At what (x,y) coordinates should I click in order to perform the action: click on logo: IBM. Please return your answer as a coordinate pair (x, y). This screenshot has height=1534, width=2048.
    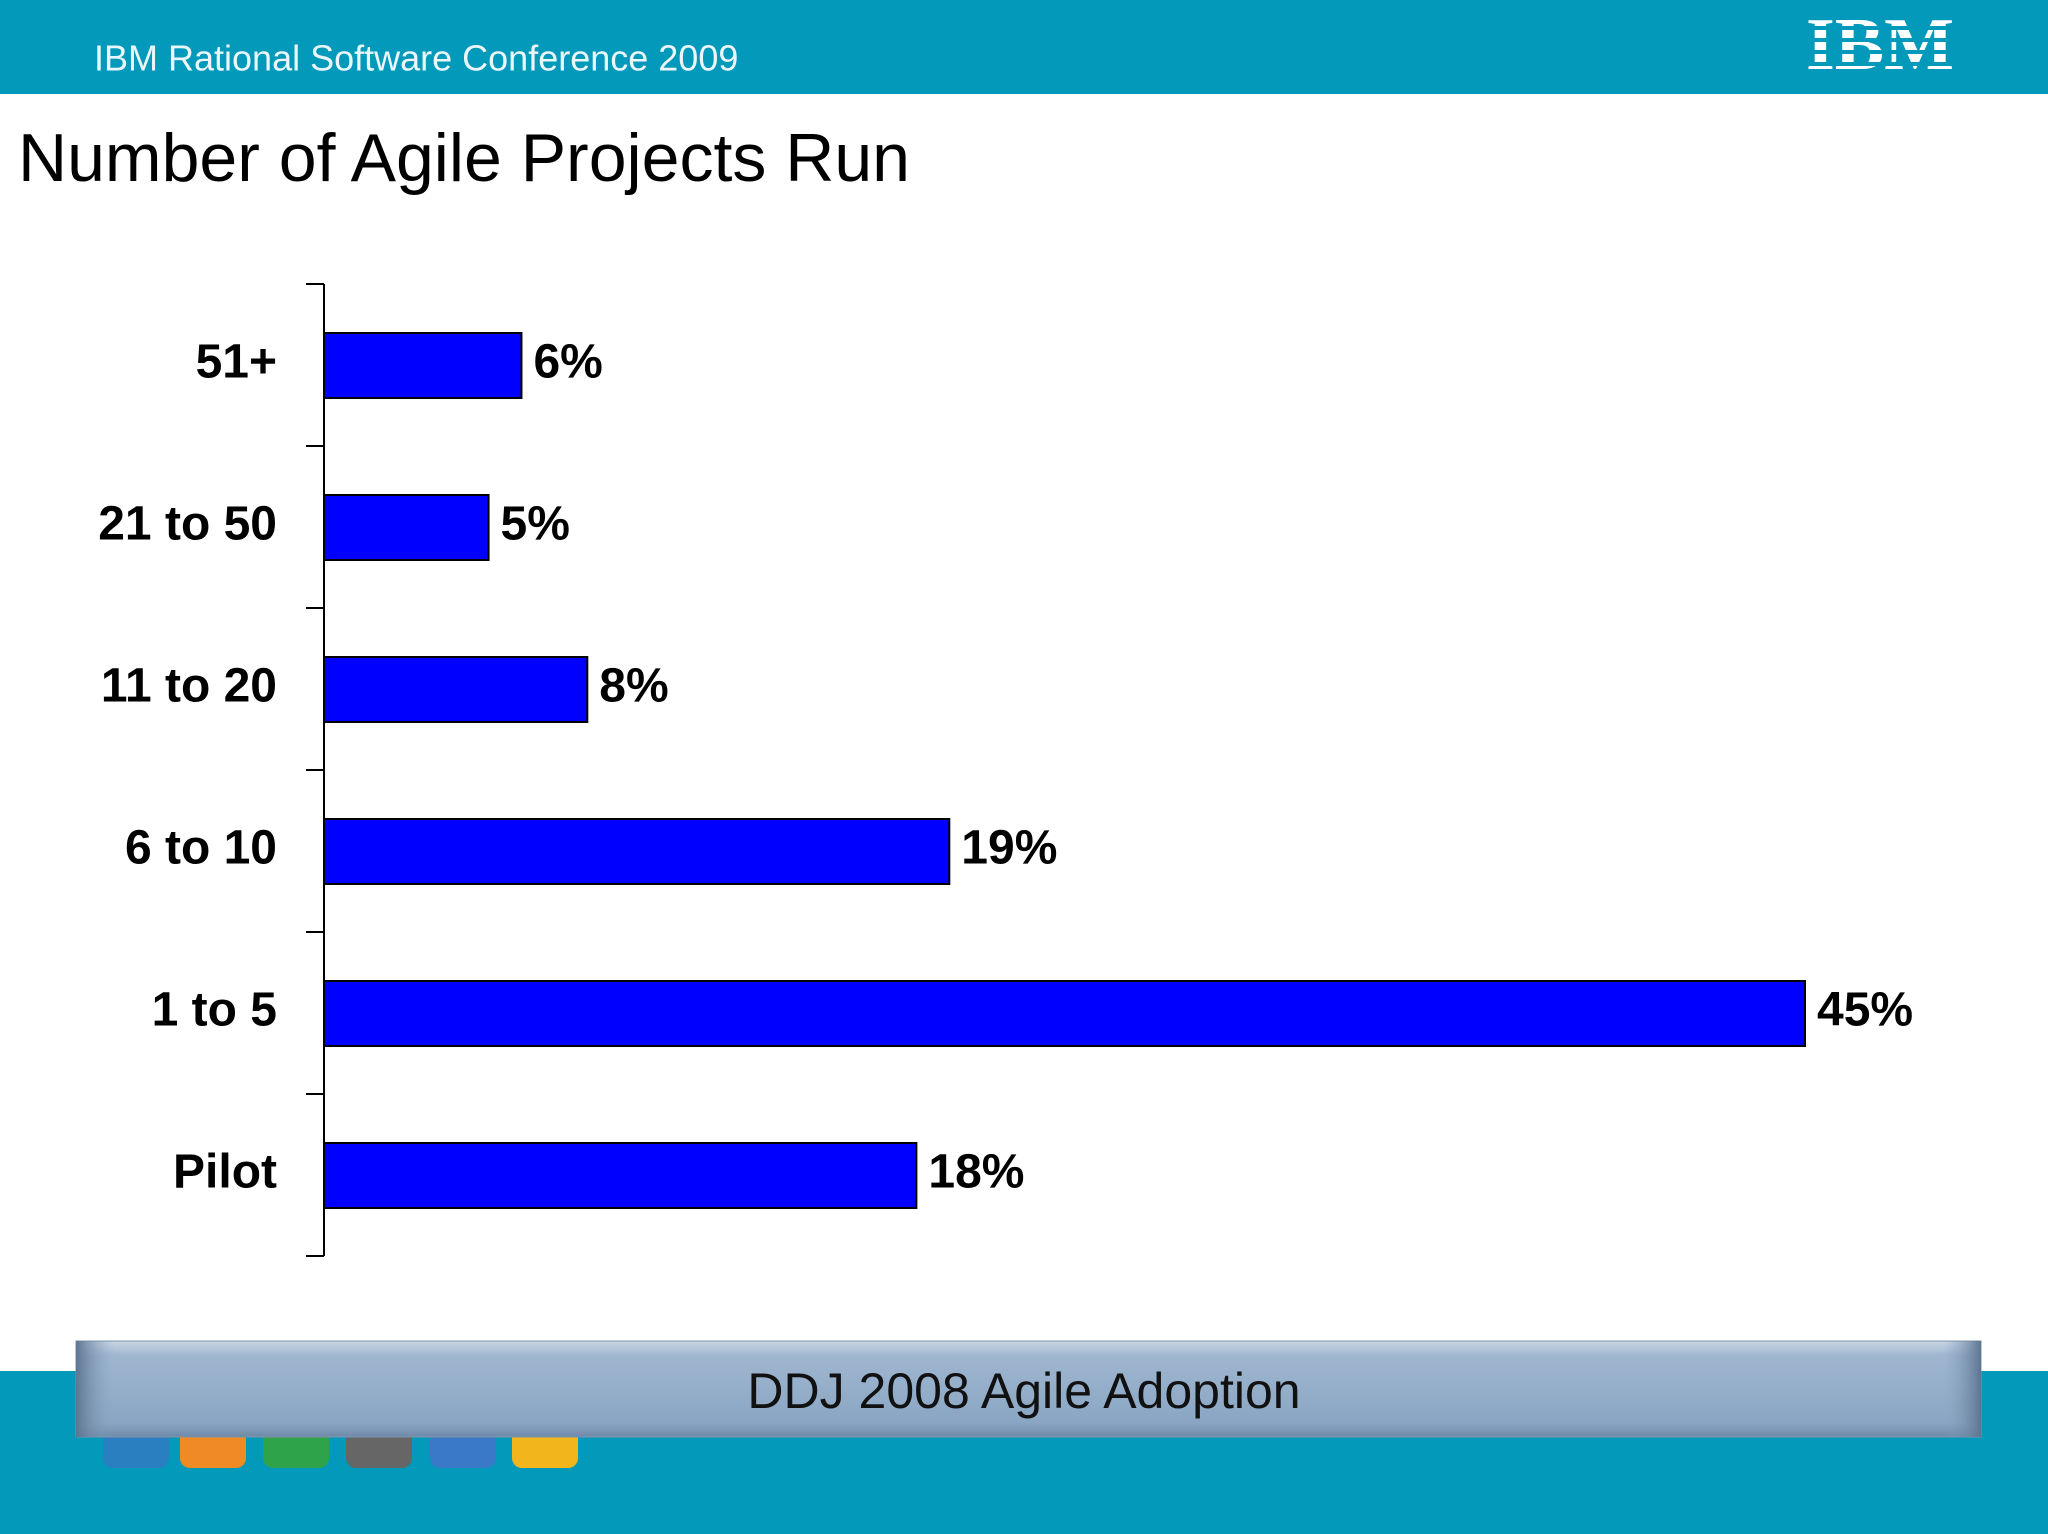
    Looking at the image, I should click on (1880, 45).